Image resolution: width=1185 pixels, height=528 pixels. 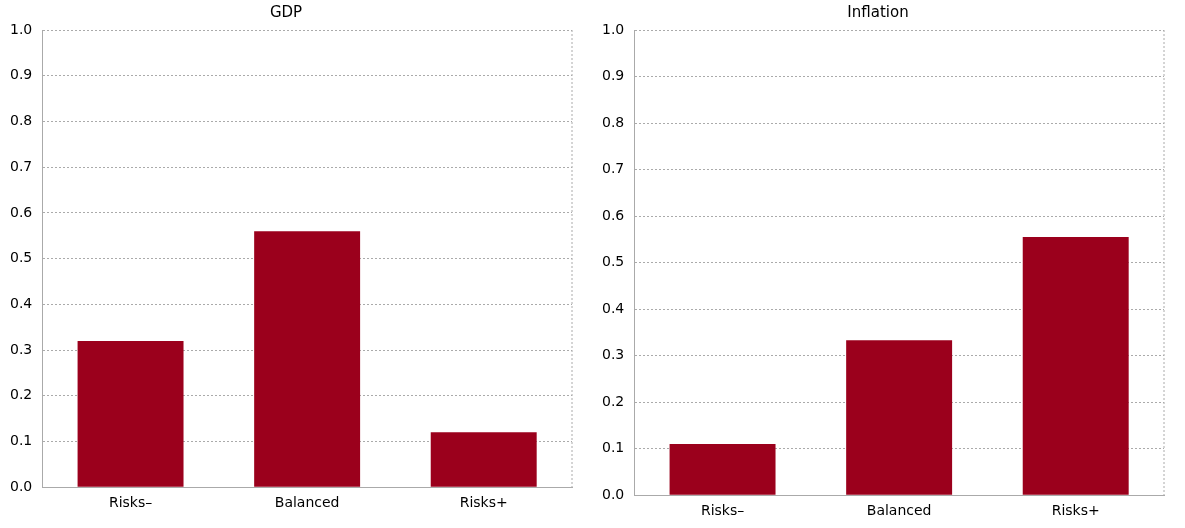 I want to click on chart-title: Inflation, so click(x=878, y=11).